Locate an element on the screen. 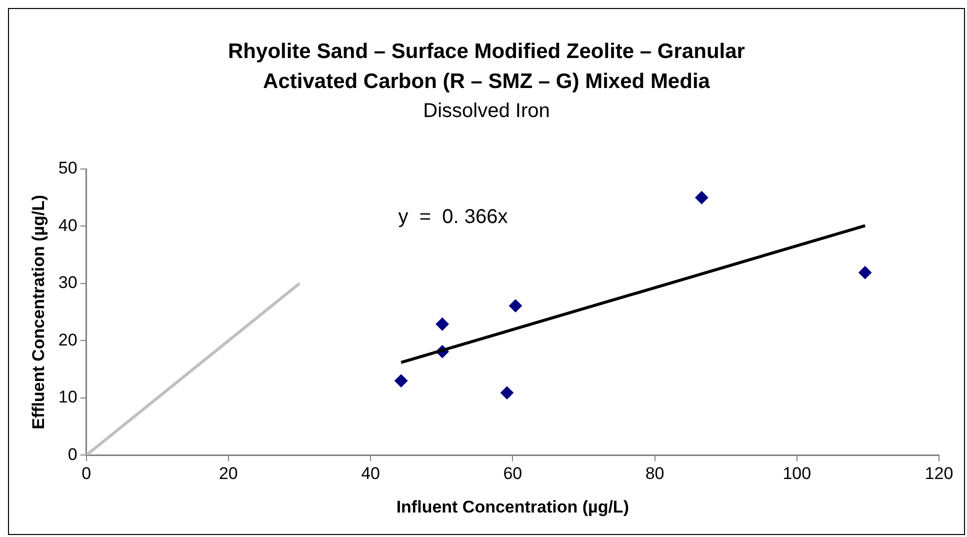  x-axis-title: Influent Concentration (µg/L) is located at coordinates (512, 506).